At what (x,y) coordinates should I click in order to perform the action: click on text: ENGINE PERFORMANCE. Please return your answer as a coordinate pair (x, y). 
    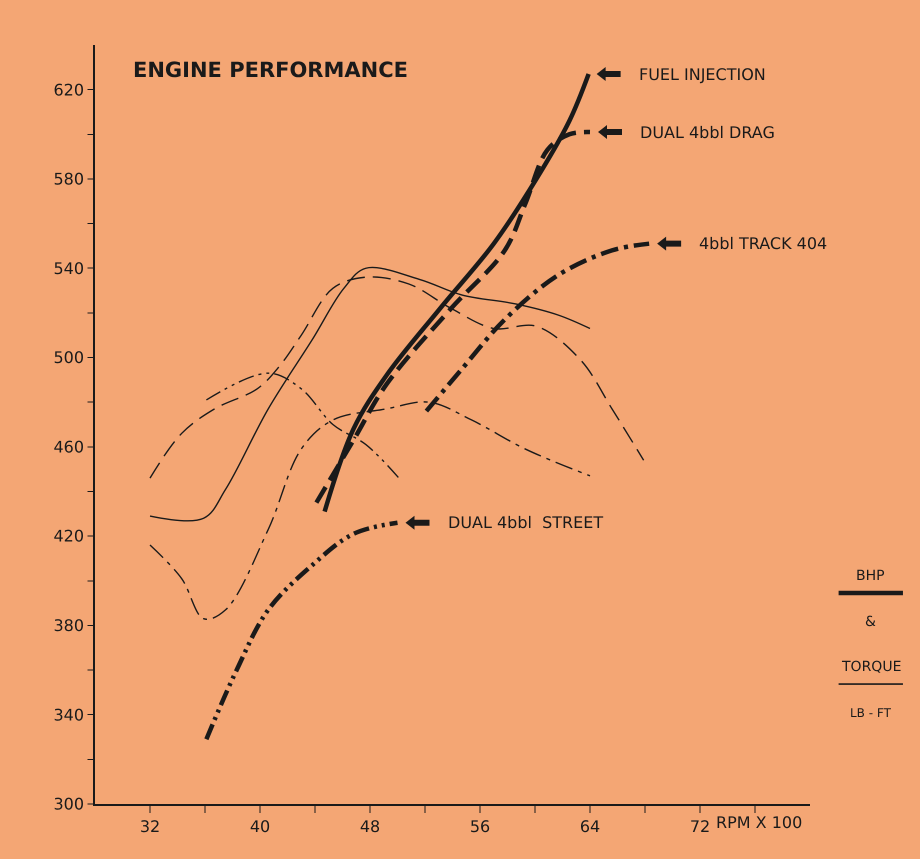
    Looking at the image, I should click on (270, 70).